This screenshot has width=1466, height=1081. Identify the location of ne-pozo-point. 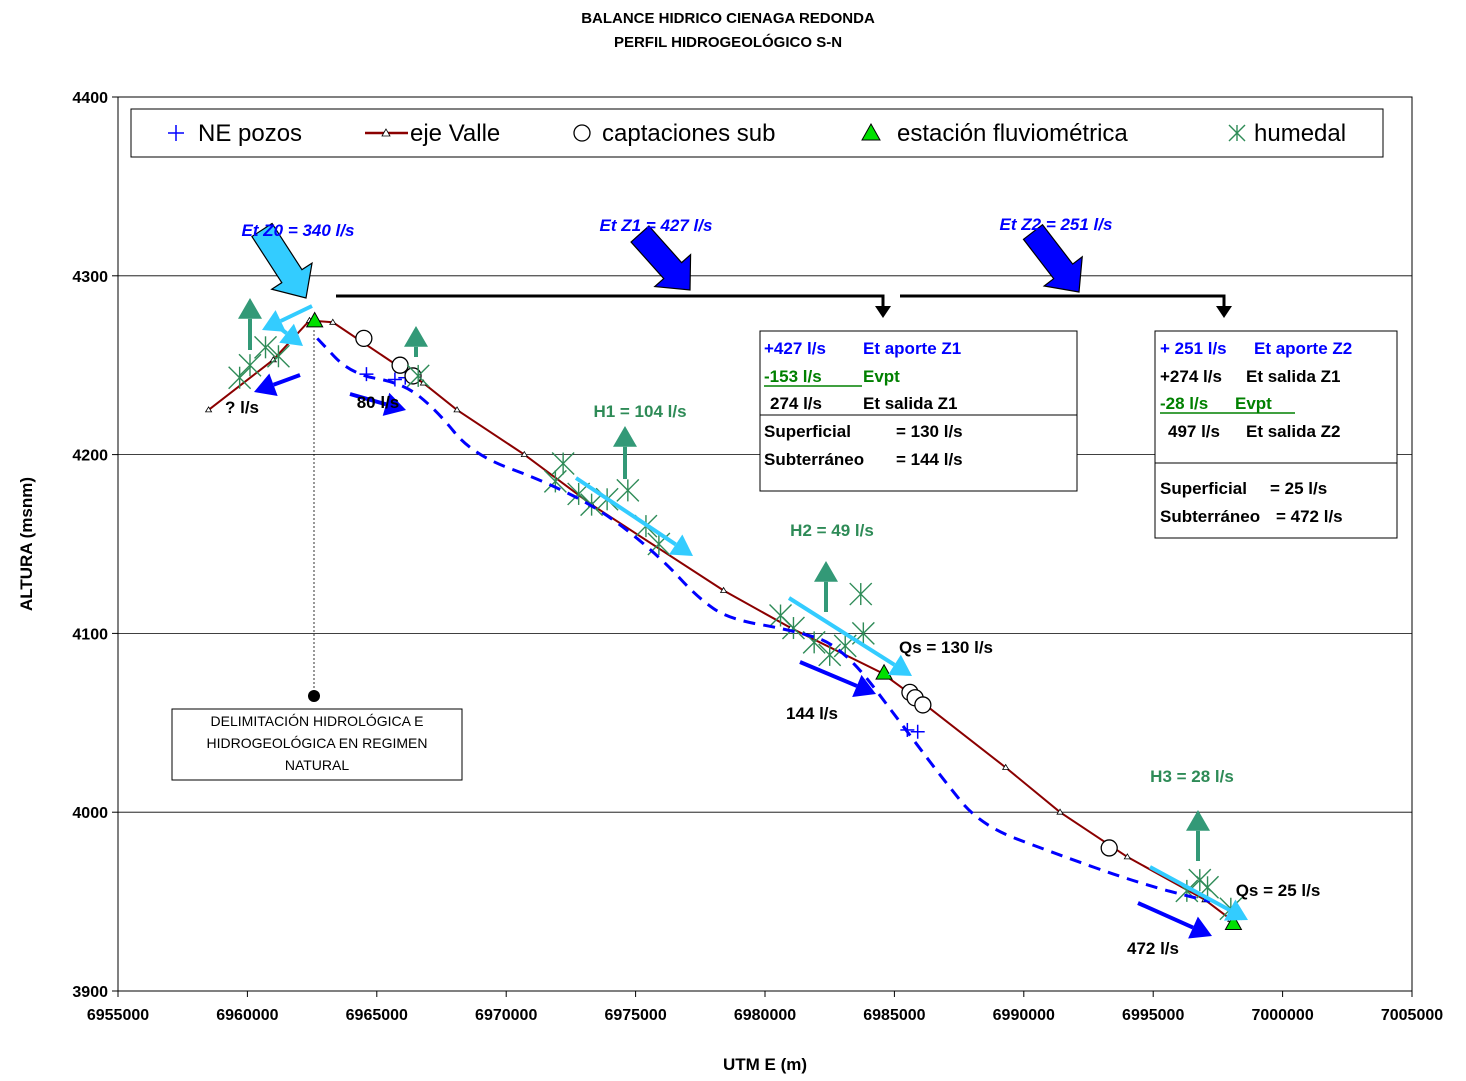
(366, 374).